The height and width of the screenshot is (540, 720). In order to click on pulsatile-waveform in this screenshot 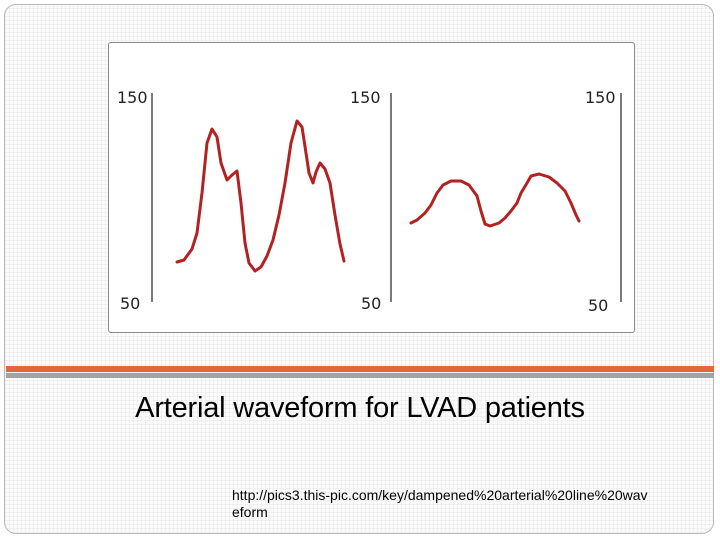, I will do `click(260, 196)`.